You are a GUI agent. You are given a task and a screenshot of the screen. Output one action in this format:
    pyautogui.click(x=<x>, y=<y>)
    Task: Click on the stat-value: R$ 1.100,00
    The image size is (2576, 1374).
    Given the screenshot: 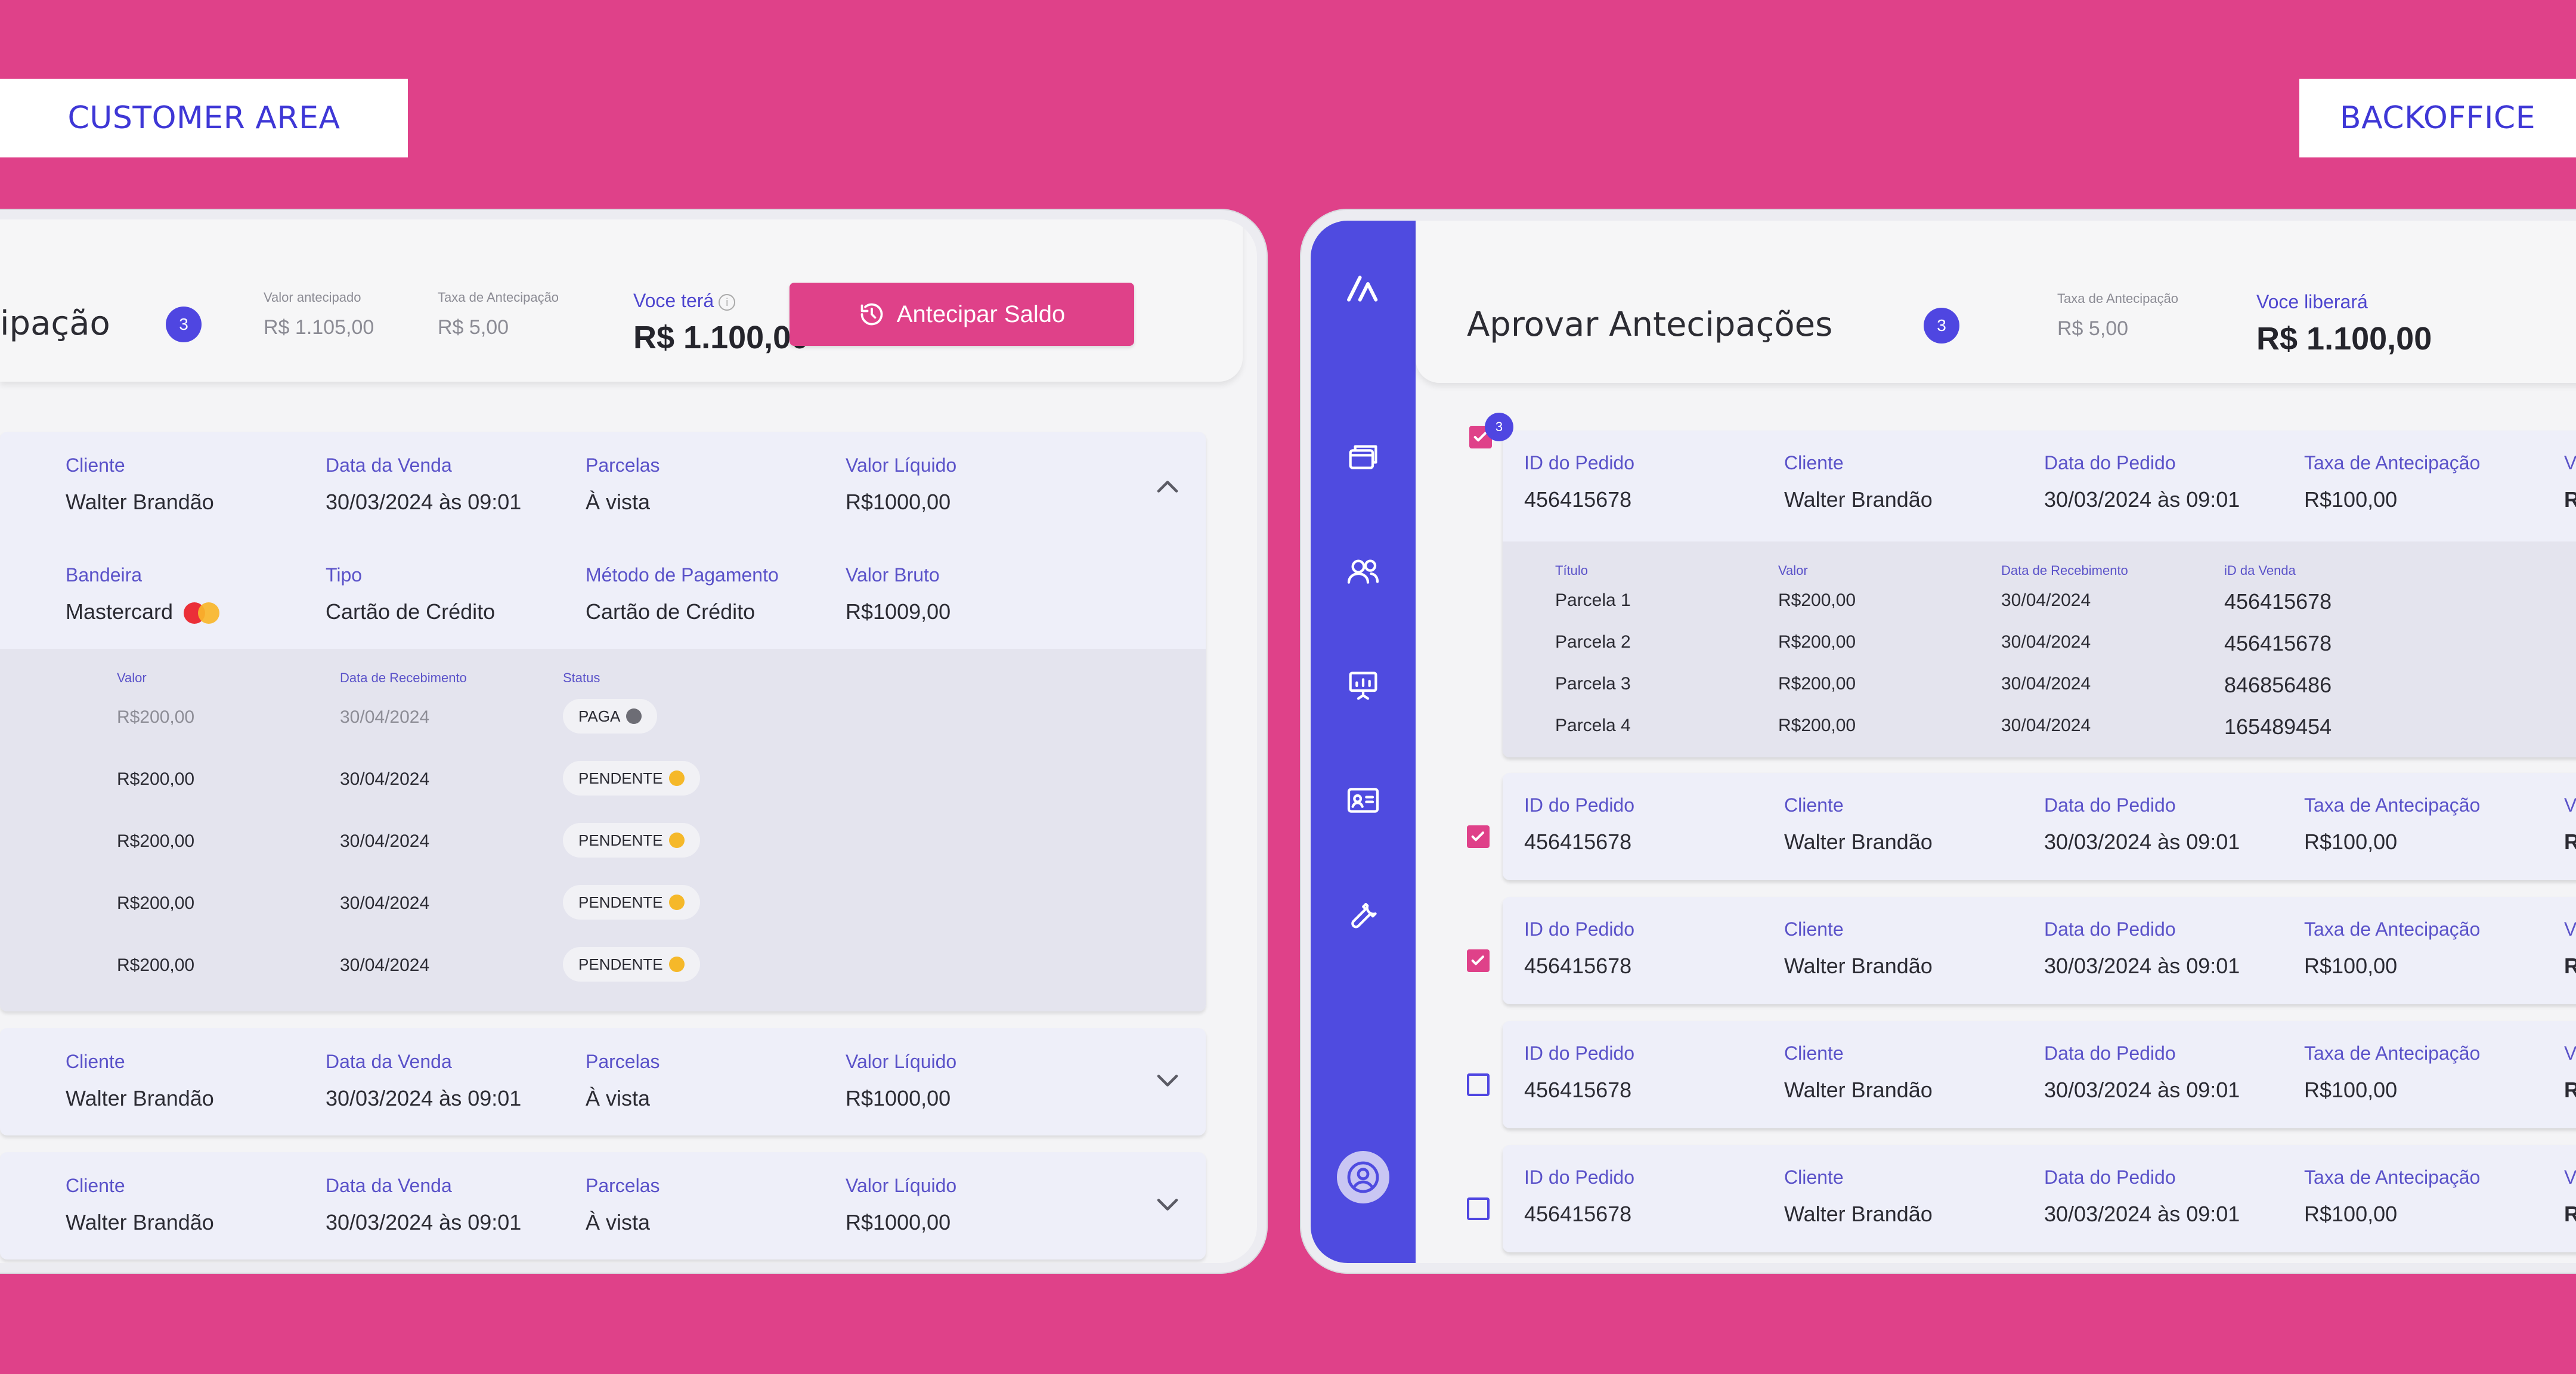 What is the action you would take?
    pyautogui.click(x=721, y=337)
    